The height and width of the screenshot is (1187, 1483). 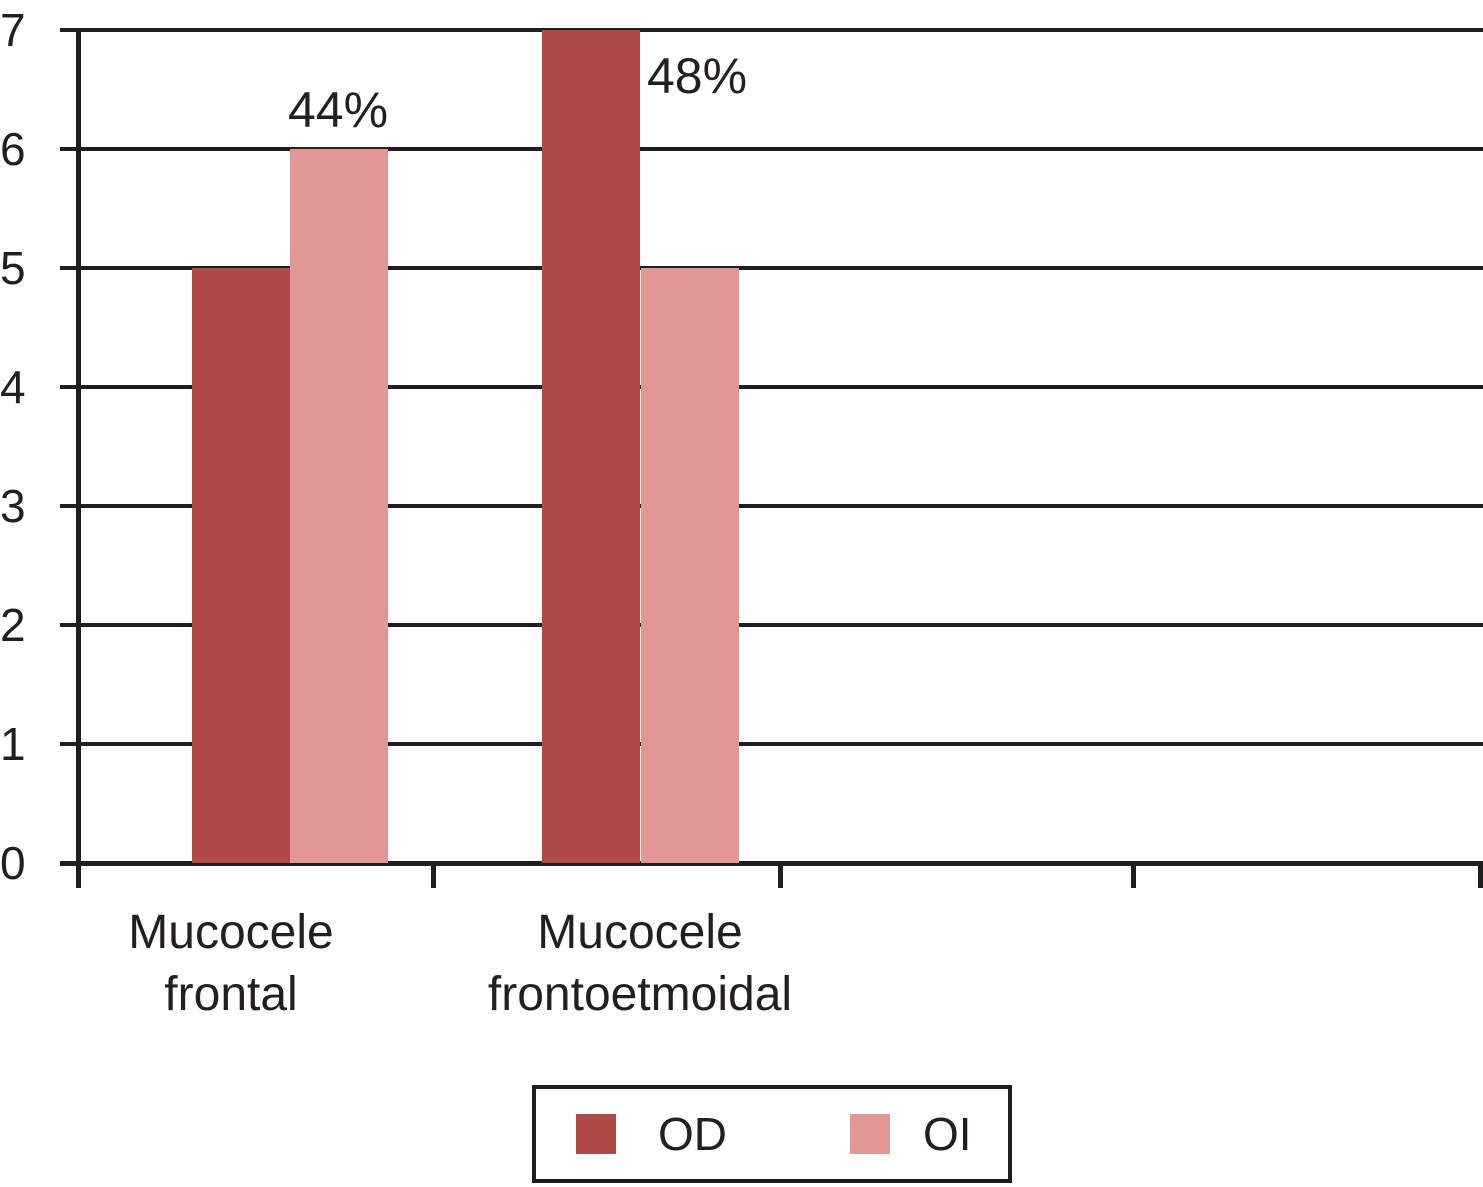 What do you see at coordinates (13, 506) in the screenshot?
I see `y-tick-label-3: 3` at bounding box center [13, 506].